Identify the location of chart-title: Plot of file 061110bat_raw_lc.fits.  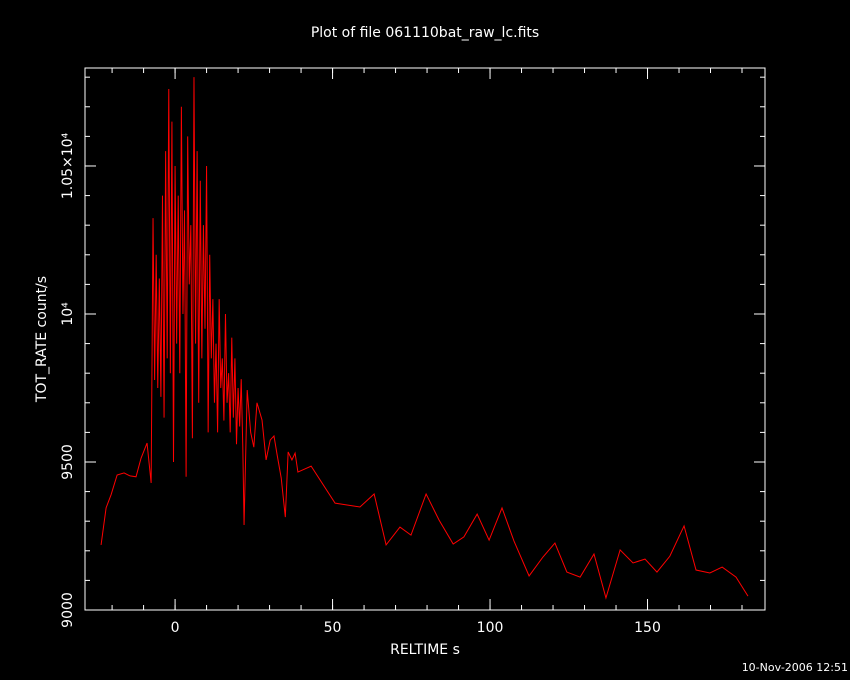
(425, 33).